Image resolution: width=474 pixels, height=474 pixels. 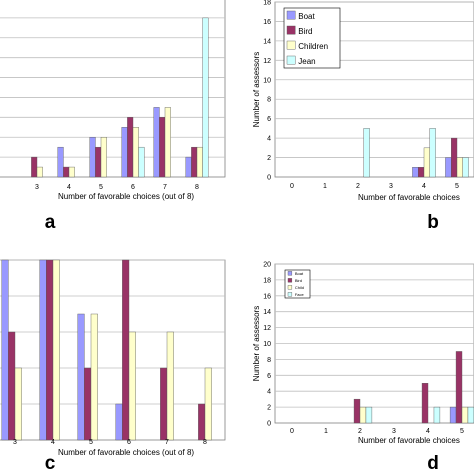 What do you see at coordinates (133, 187) in the screenshot?
I see `x-tick-label: 6` at bounding box center [133, 187].